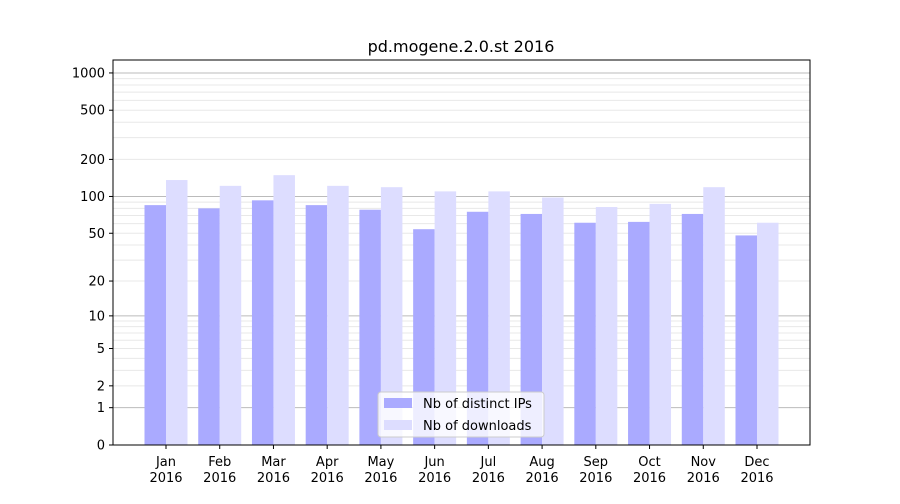  What do you see at coordinates (165, 470) in the screenshot?
I see `x-tick-label: Jan 2016` at bounding box center [165, 470].